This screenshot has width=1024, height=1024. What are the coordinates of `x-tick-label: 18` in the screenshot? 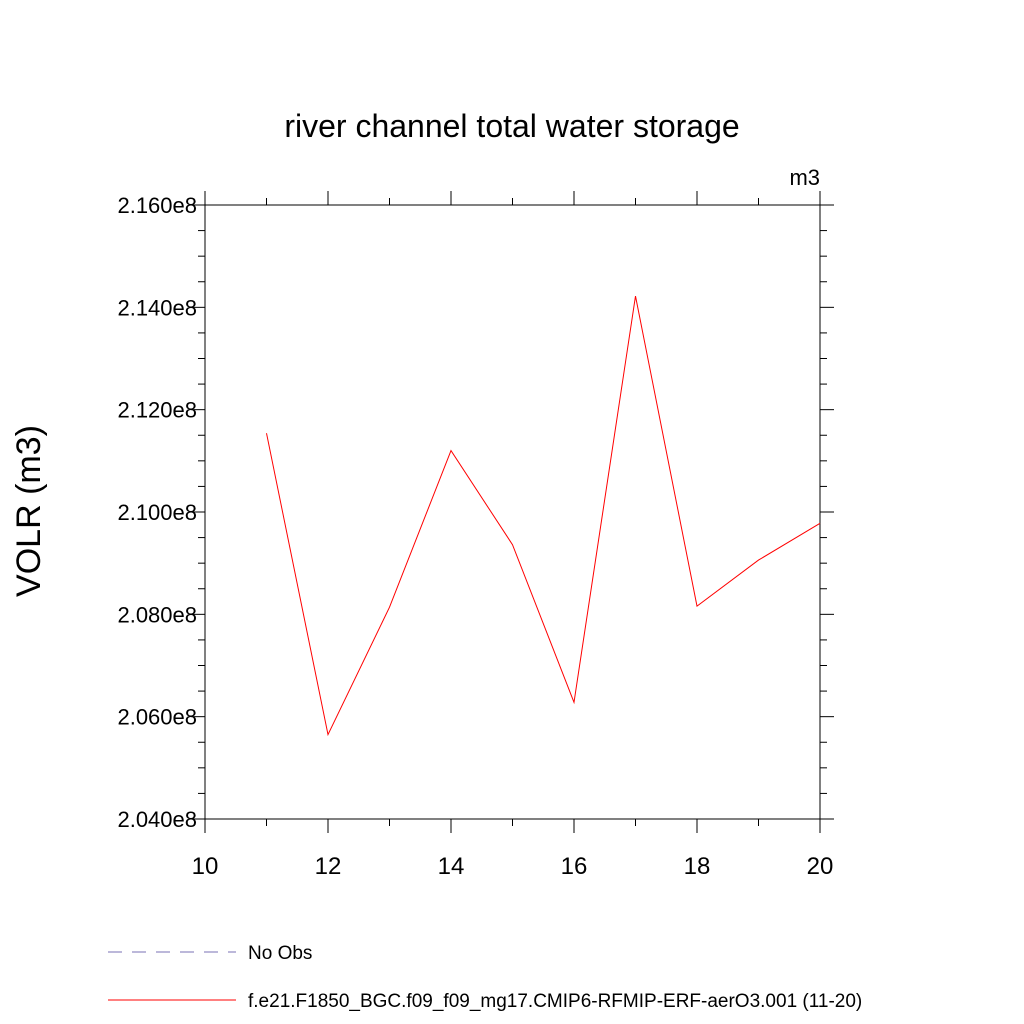 It's located at (697, 866).